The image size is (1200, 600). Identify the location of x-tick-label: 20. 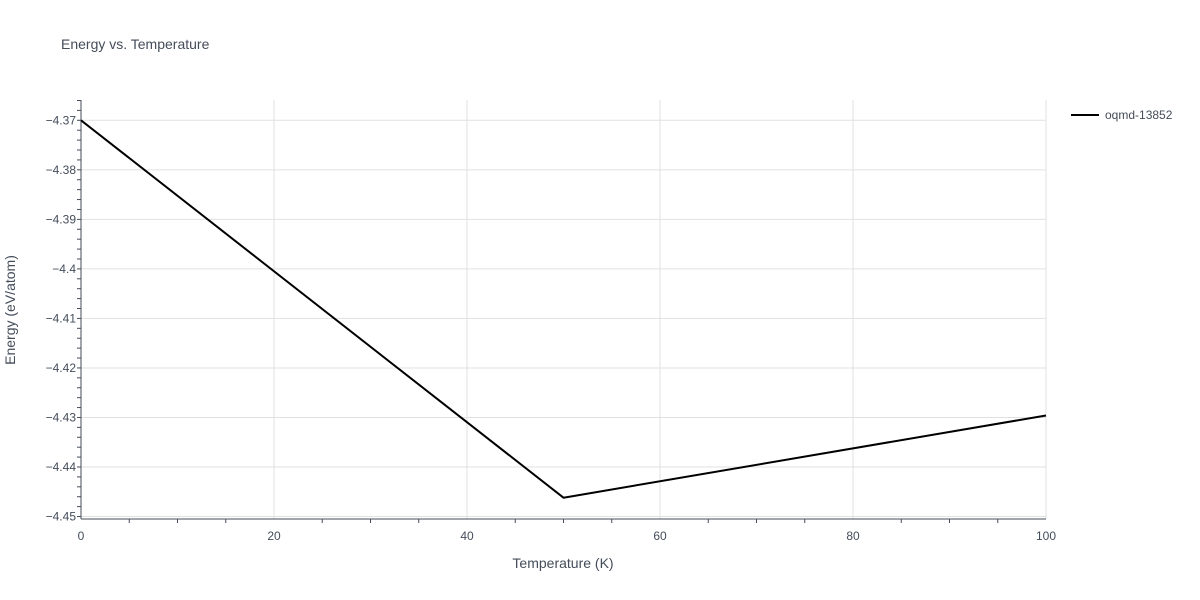
(274, 536).